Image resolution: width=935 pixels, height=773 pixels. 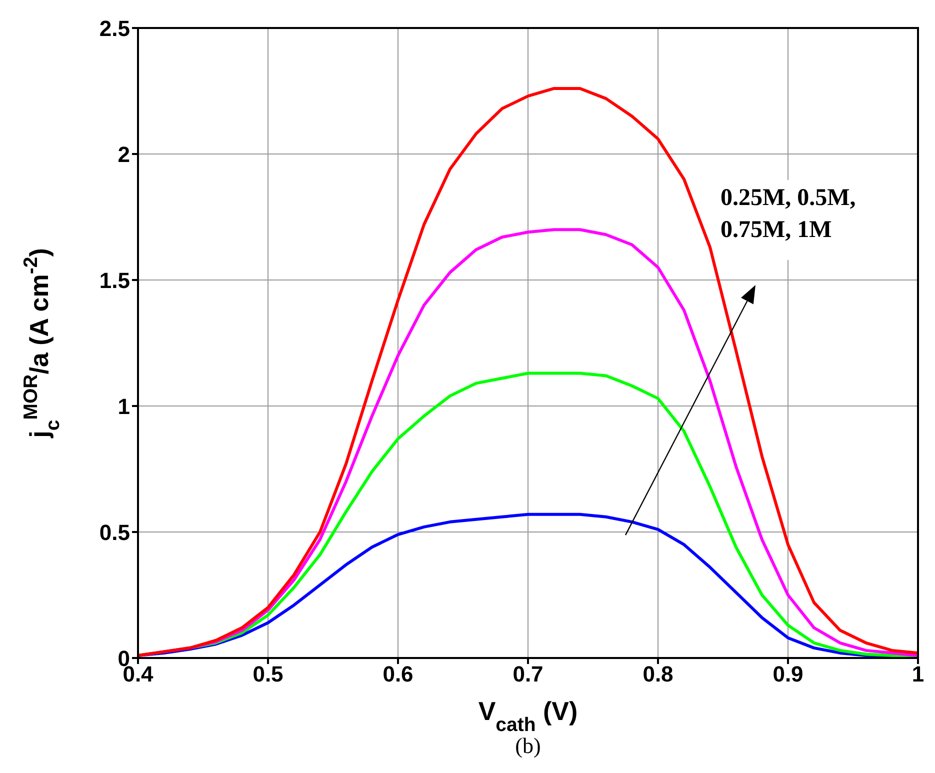 What do you see at coordinates (528, 716) in the screenshot?
I see `x-axis-title: V$_{cath}$ (V)` at bounding box center [528, 716].